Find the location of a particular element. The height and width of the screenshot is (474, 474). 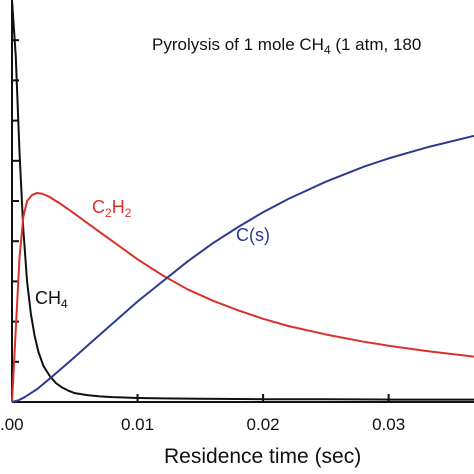

x-tick-label-0: .00 is located at coordinates (12, 424).